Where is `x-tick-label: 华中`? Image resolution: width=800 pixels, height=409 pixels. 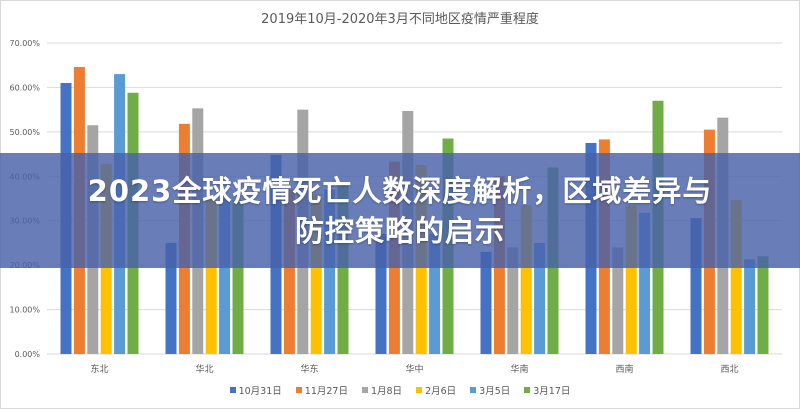
x-tick-label: 华中 is located at coordinates (414, 369).